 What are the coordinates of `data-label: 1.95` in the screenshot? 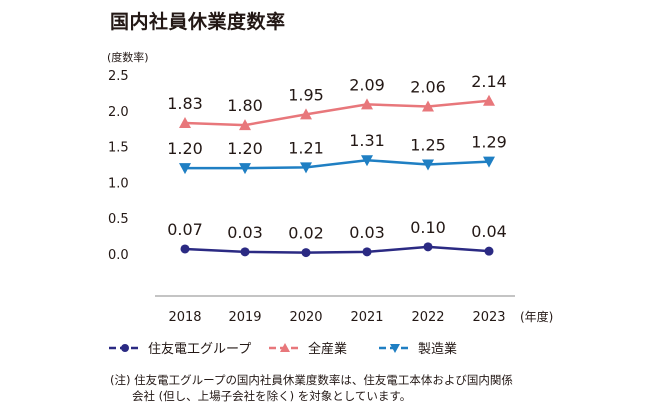 It's located at (306, 94).